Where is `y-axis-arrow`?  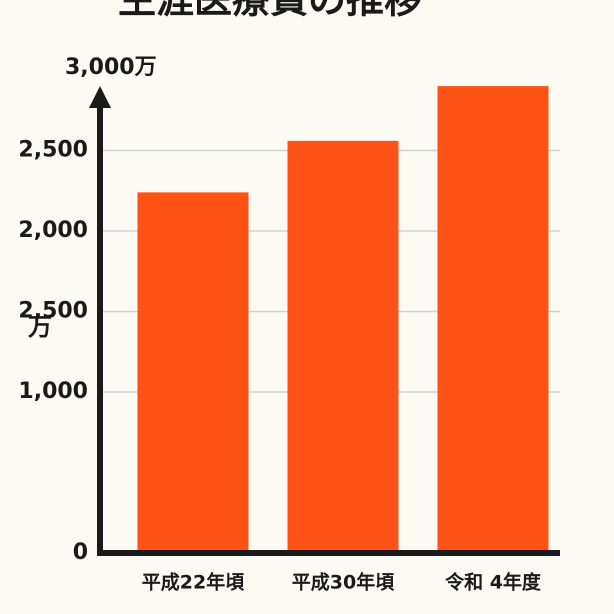 y-axis-arrow is located at coordinates (100, 97).